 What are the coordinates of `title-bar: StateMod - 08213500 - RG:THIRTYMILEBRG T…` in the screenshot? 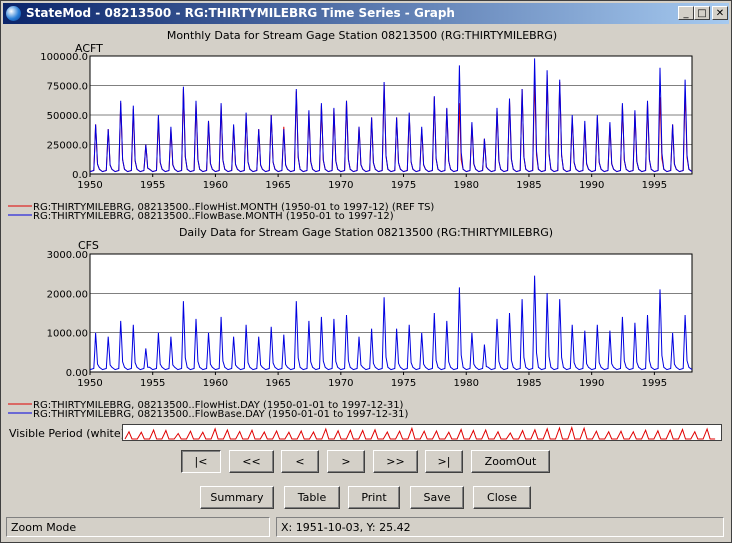 It's located at (366, 13).